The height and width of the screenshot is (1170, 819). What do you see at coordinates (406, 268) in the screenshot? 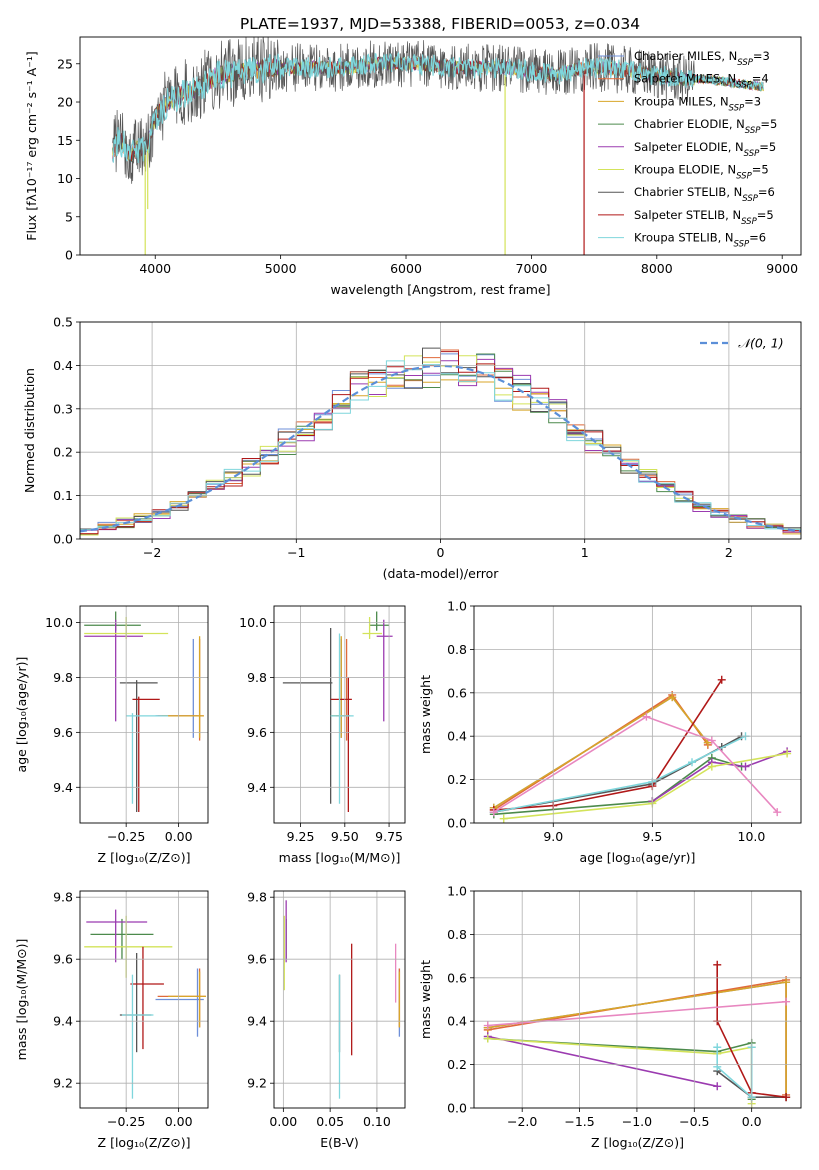
I see `x-tick-label: 6000` at bounding box center [406, 268].